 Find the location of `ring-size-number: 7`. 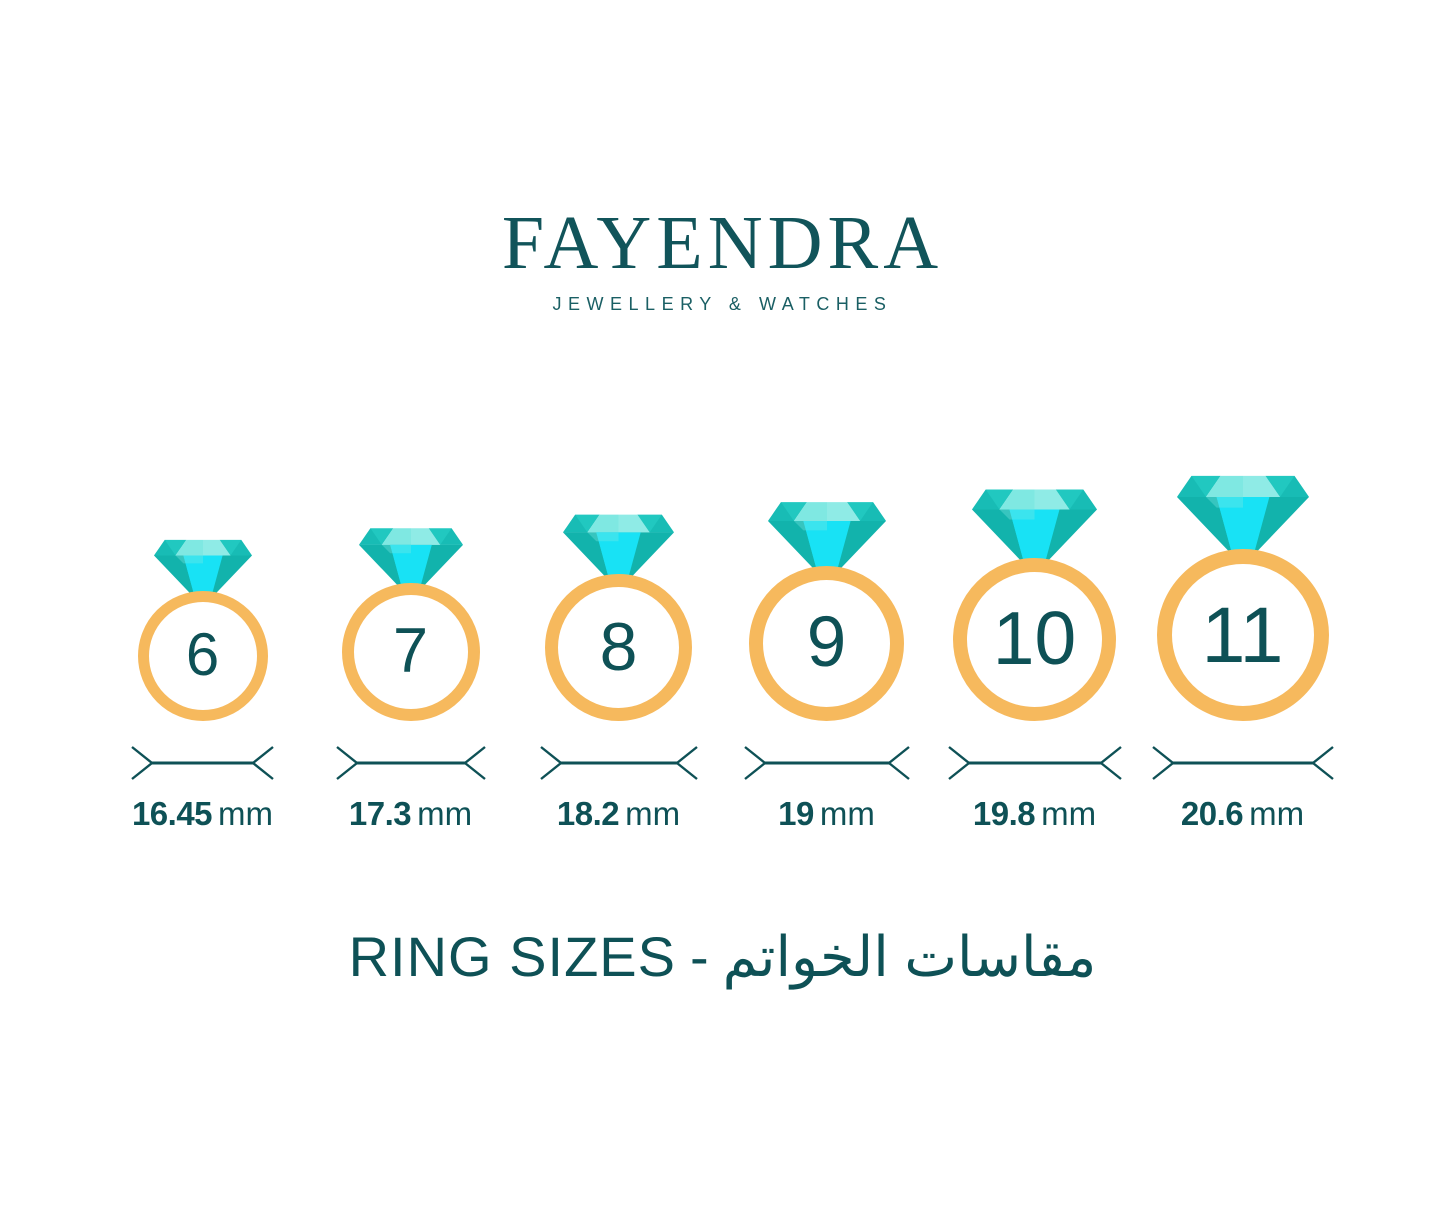

ring-size-number: 7 is located at coordinates (410, 650).